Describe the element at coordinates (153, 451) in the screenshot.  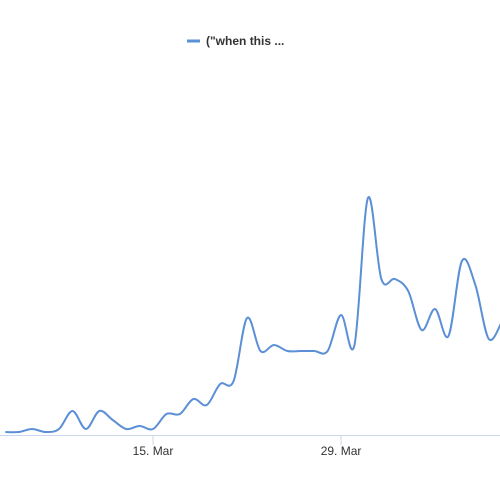
I see `x-tick-label: 15. Mar` at that location.